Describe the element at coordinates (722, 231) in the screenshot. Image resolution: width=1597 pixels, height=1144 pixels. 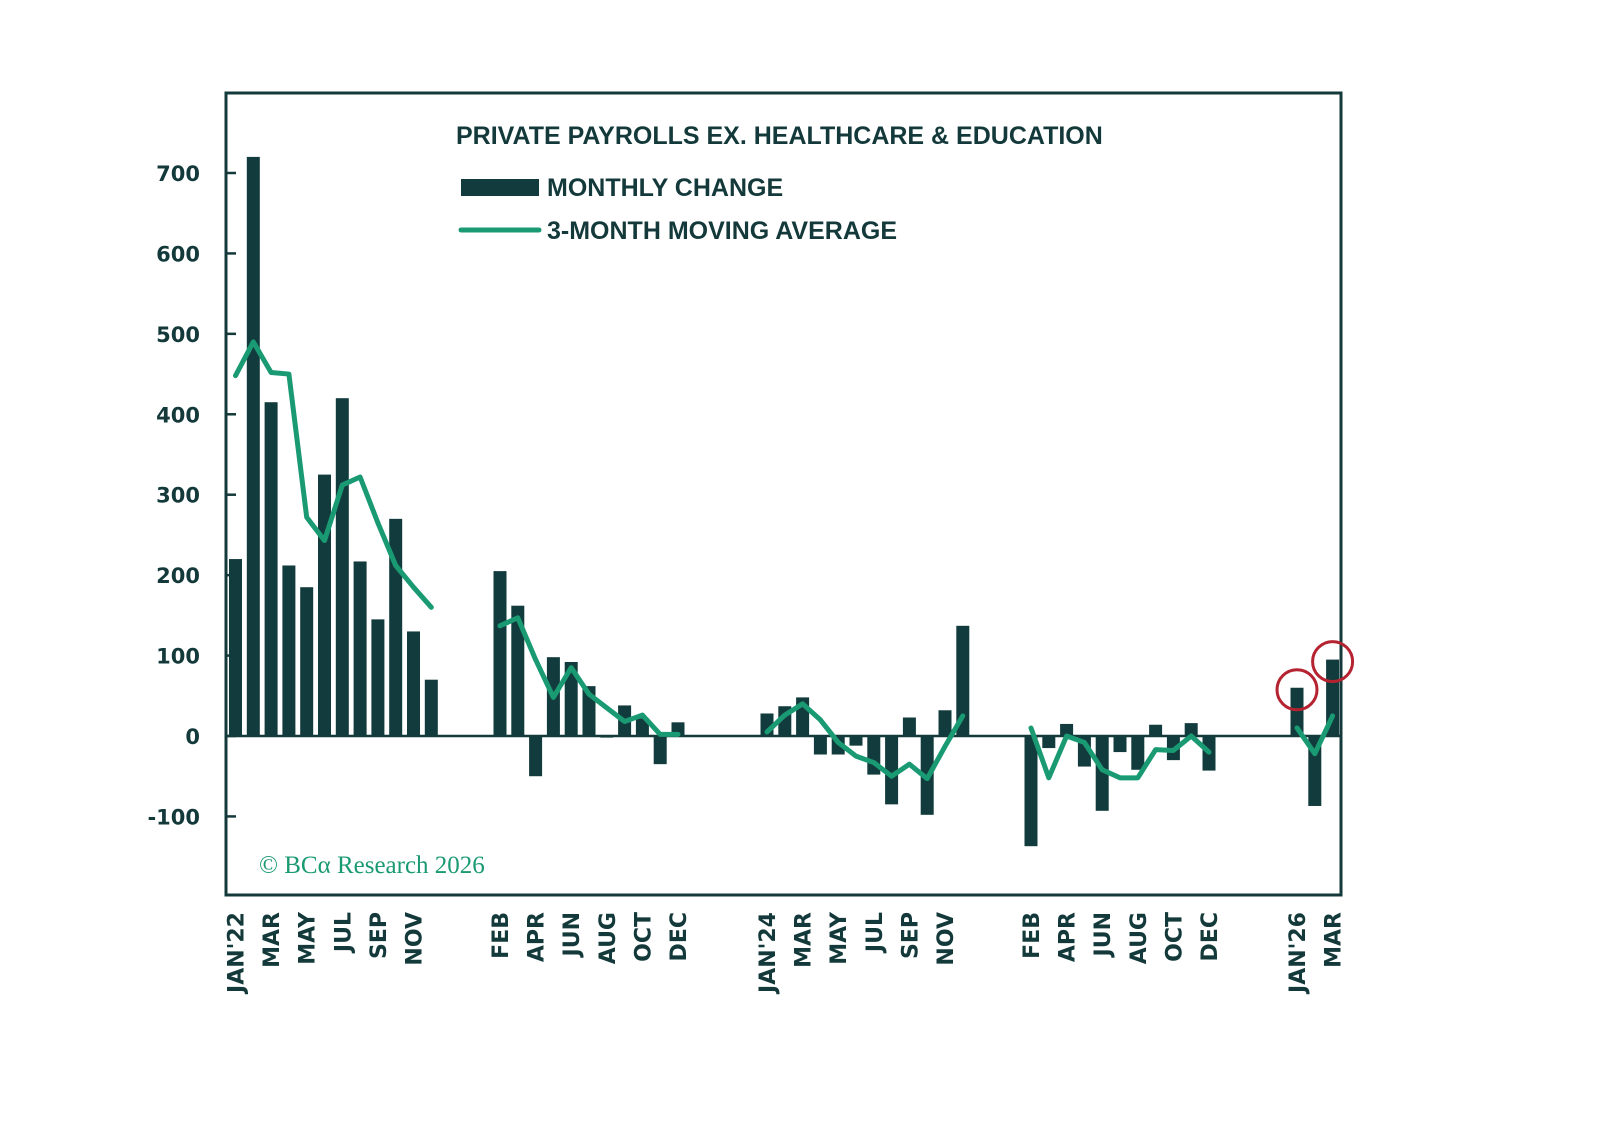
I see `legend-moving-average: 3-MONTH MOVING AVERAGE` at that location.